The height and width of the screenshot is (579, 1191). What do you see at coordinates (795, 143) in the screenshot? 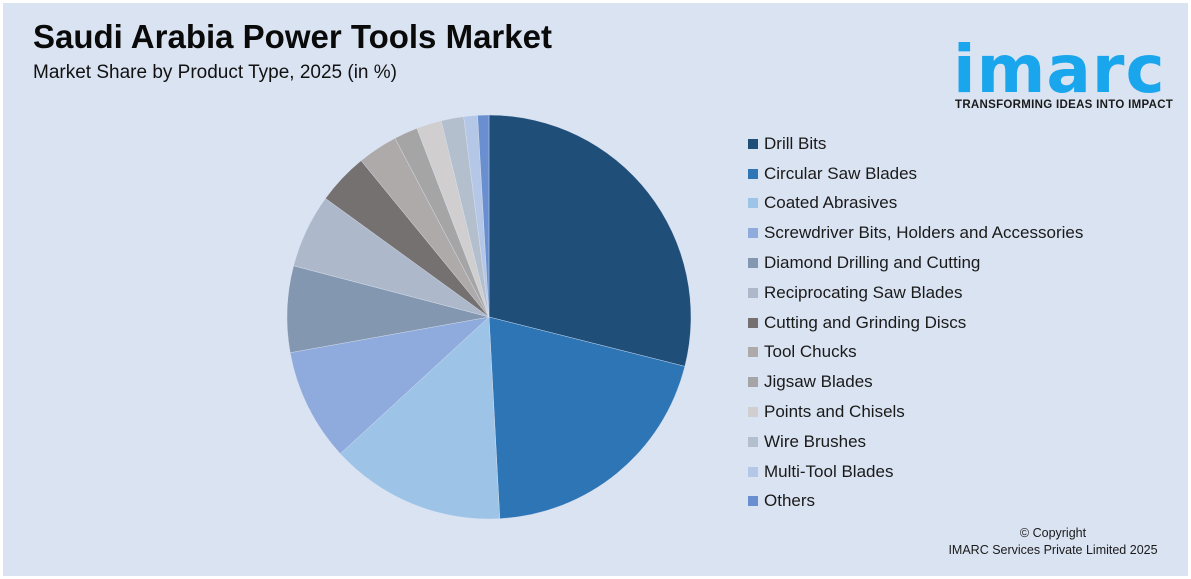
I see `legend-label: Drill Bits` at bounding box center [795, 143].